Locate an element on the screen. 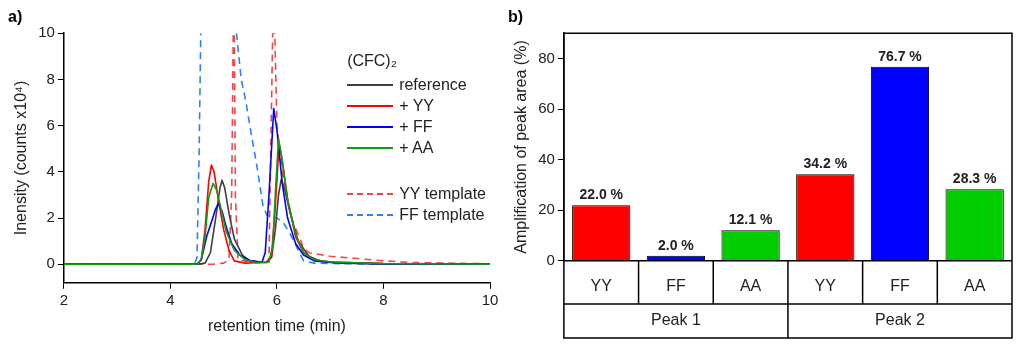 This screenshot has height=348, width=1024. y-tick-label: 40 is located at coordinates (546, 158).